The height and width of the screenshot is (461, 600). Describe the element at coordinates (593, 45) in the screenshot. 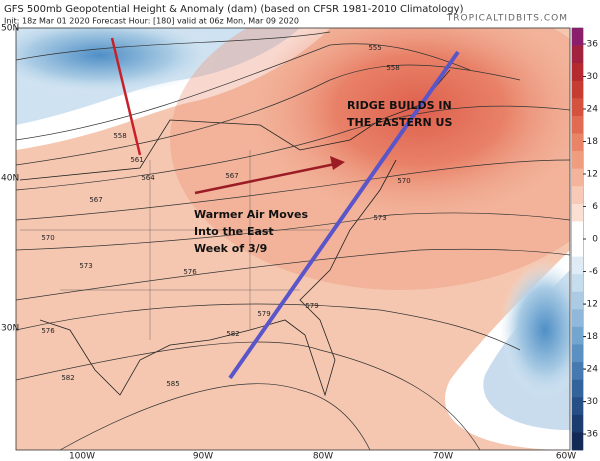

I see `colorbar-label: 36` at that location.